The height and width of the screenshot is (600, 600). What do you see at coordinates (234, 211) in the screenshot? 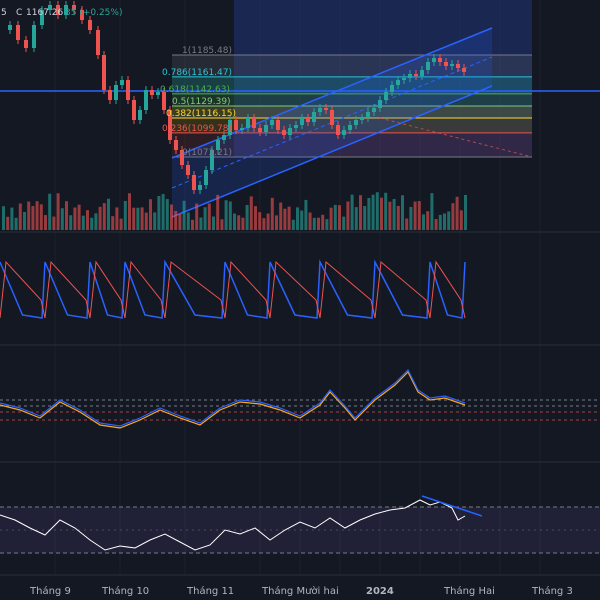
I see `volume-bars` at bounding box center [234, 211].